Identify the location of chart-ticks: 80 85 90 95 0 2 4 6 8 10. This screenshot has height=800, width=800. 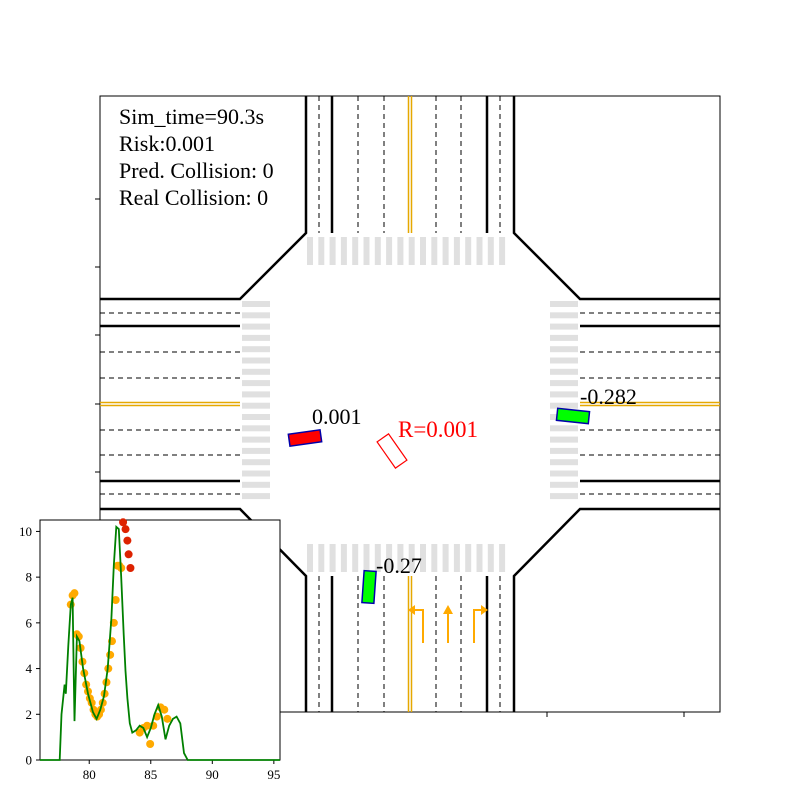
(149, 653).